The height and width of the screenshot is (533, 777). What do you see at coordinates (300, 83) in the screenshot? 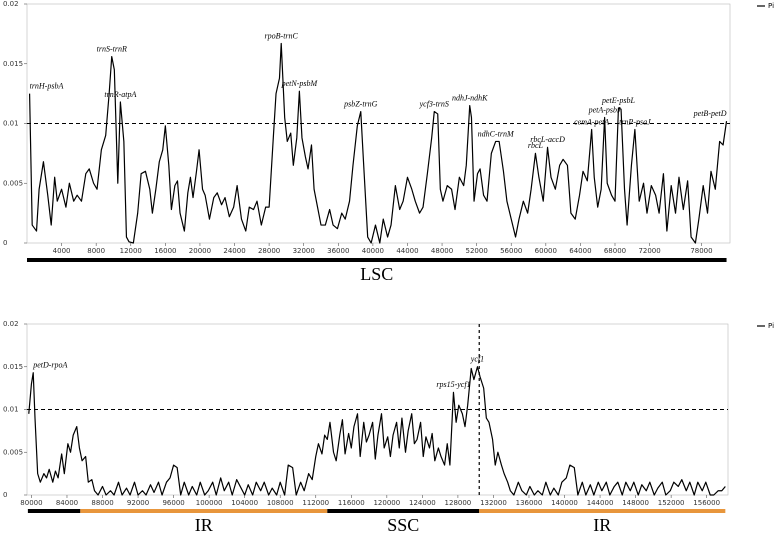
I see `peak-label: petN-psbM` at bounding box center [300, 83].